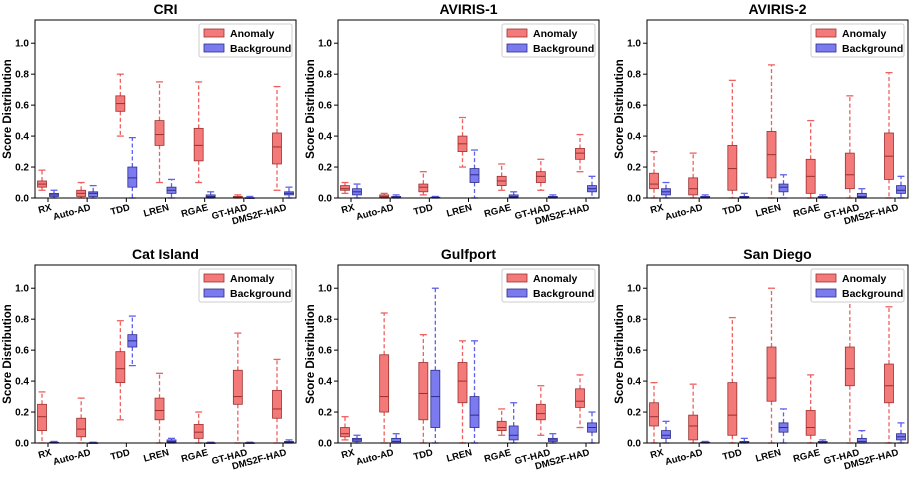  Describe the element at coordinates (777, 9) in the screenshot. I see `chart-title: AVIRIS-2` at that location.